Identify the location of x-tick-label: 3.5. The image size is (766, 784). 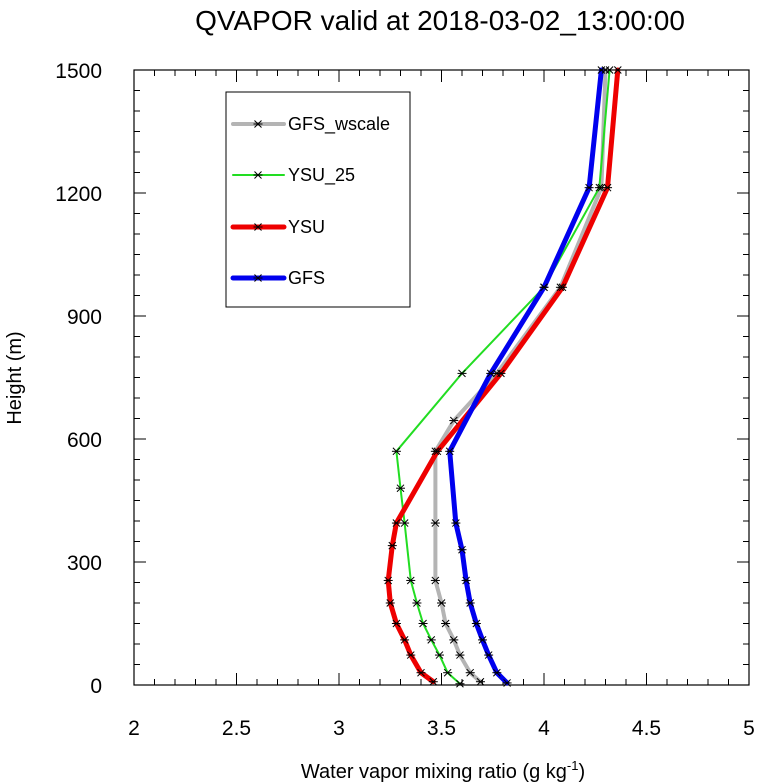
(441, 728).